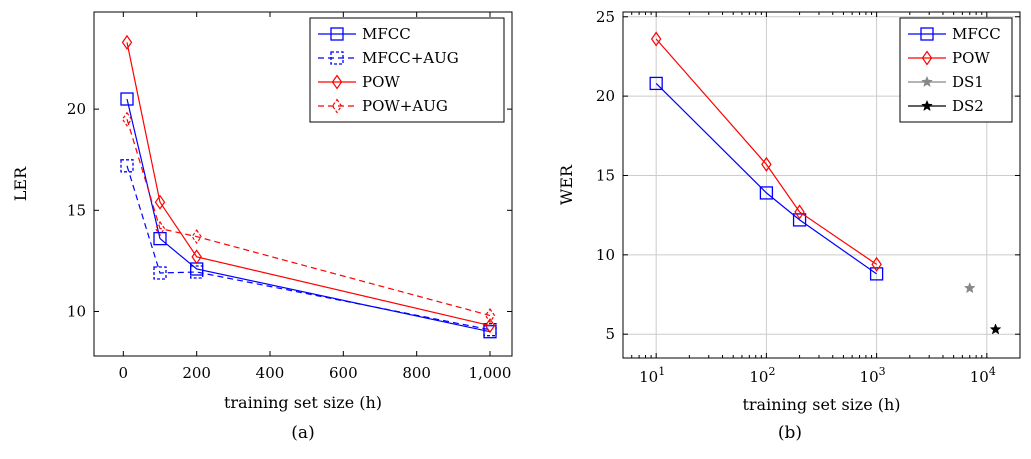 The height and width of the screenshot is (459, 1031). Describe the element at coordinates (790, 433) in the screenshot. I see `panel-caption: (b)` at that location.